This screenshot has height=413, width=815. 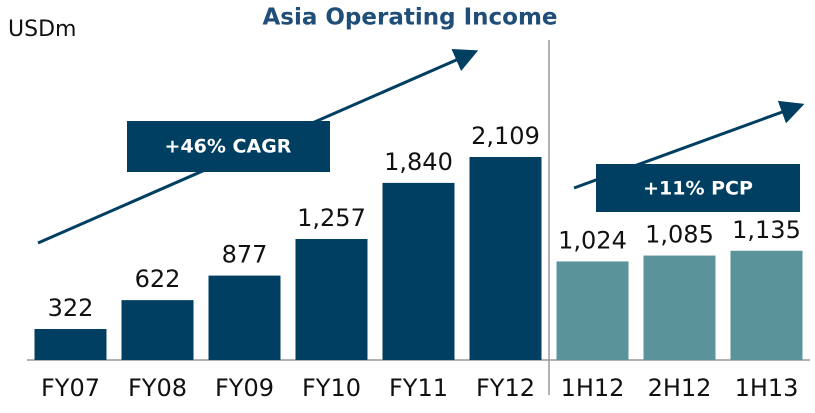 I want to click on data-label: 1,085, so click(x=679, y=235).